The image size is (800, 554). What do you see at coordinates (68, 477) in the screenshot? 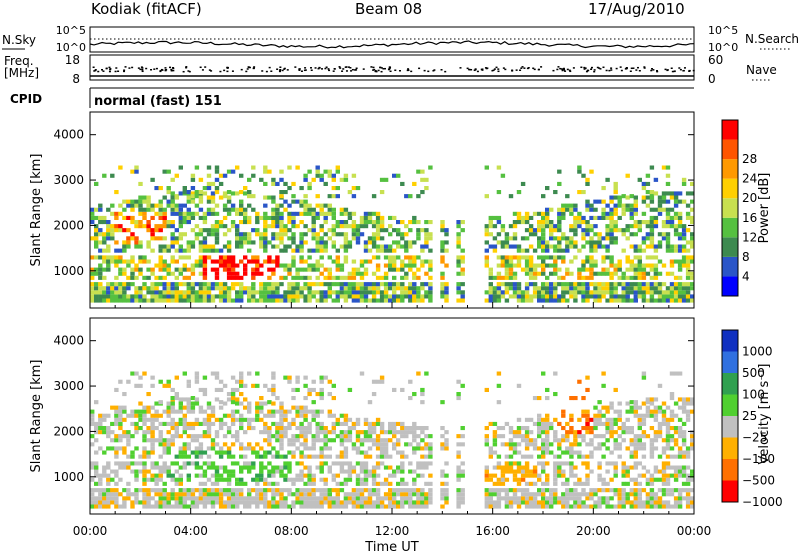
I see `y-tick-label: 1000` at bounding box center [68, 477].